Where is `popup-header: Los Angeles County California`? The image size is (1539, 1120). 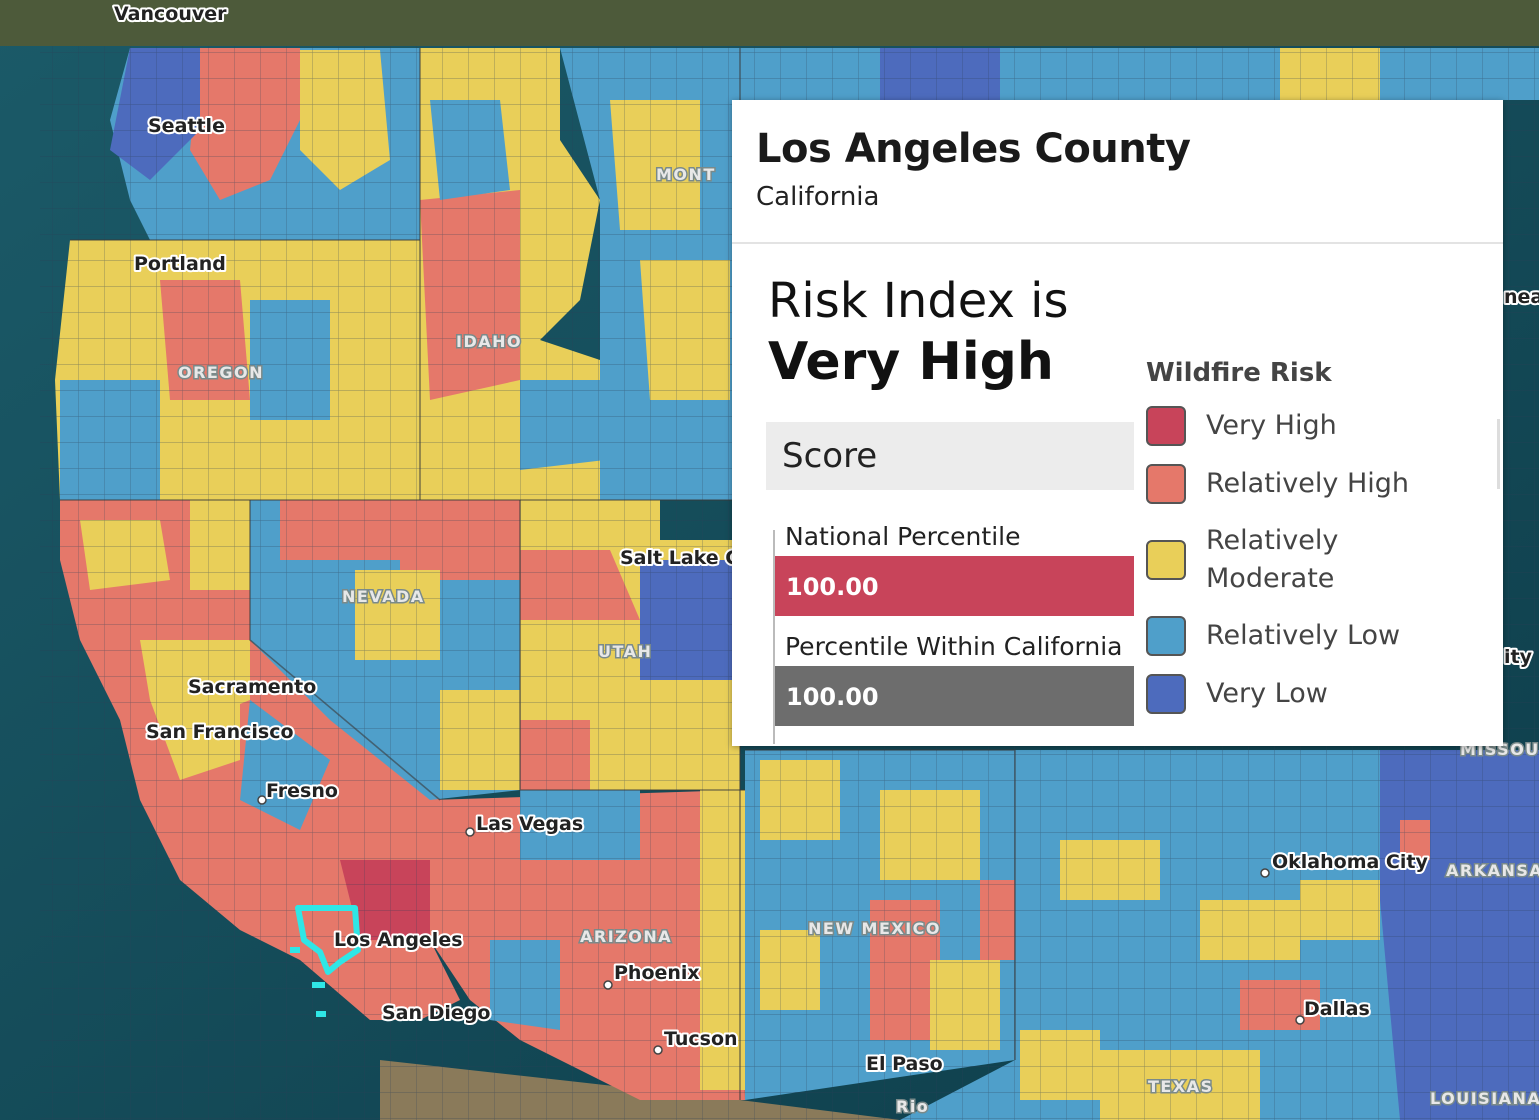 popup-header: Los Angeles County California is located at coordinates (1117, 172).